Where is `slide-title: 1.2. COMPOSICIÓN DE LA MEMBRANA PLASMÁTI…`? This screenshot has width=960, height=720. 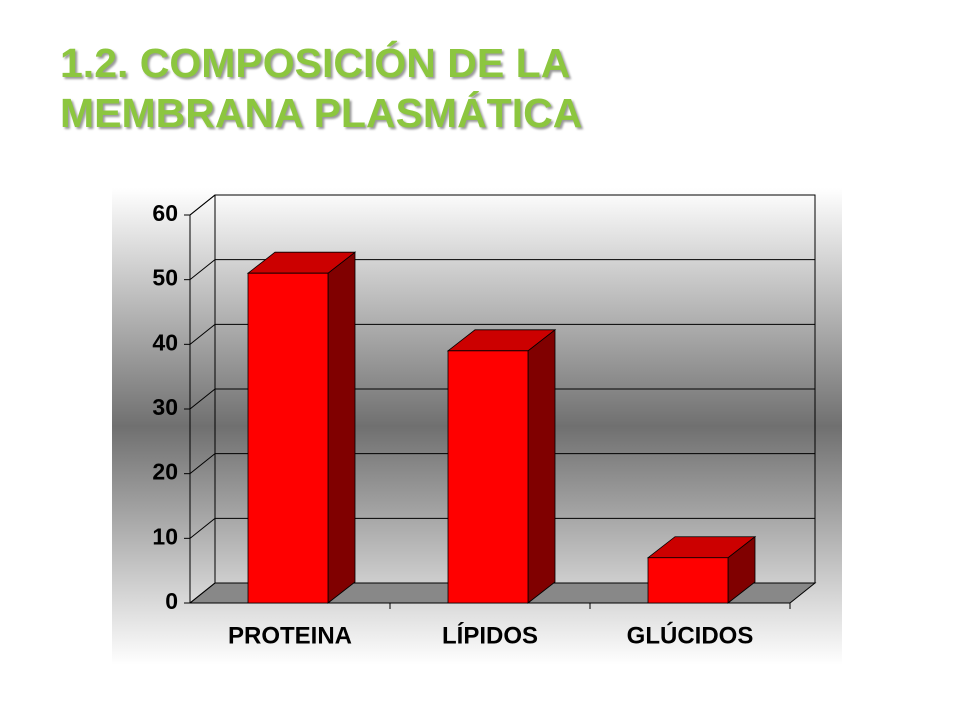 slide-title: 1.2. COMPOSICIÓN DE LA MEMBRANA PLASMÁTI… is located at coordinates (321, 88).